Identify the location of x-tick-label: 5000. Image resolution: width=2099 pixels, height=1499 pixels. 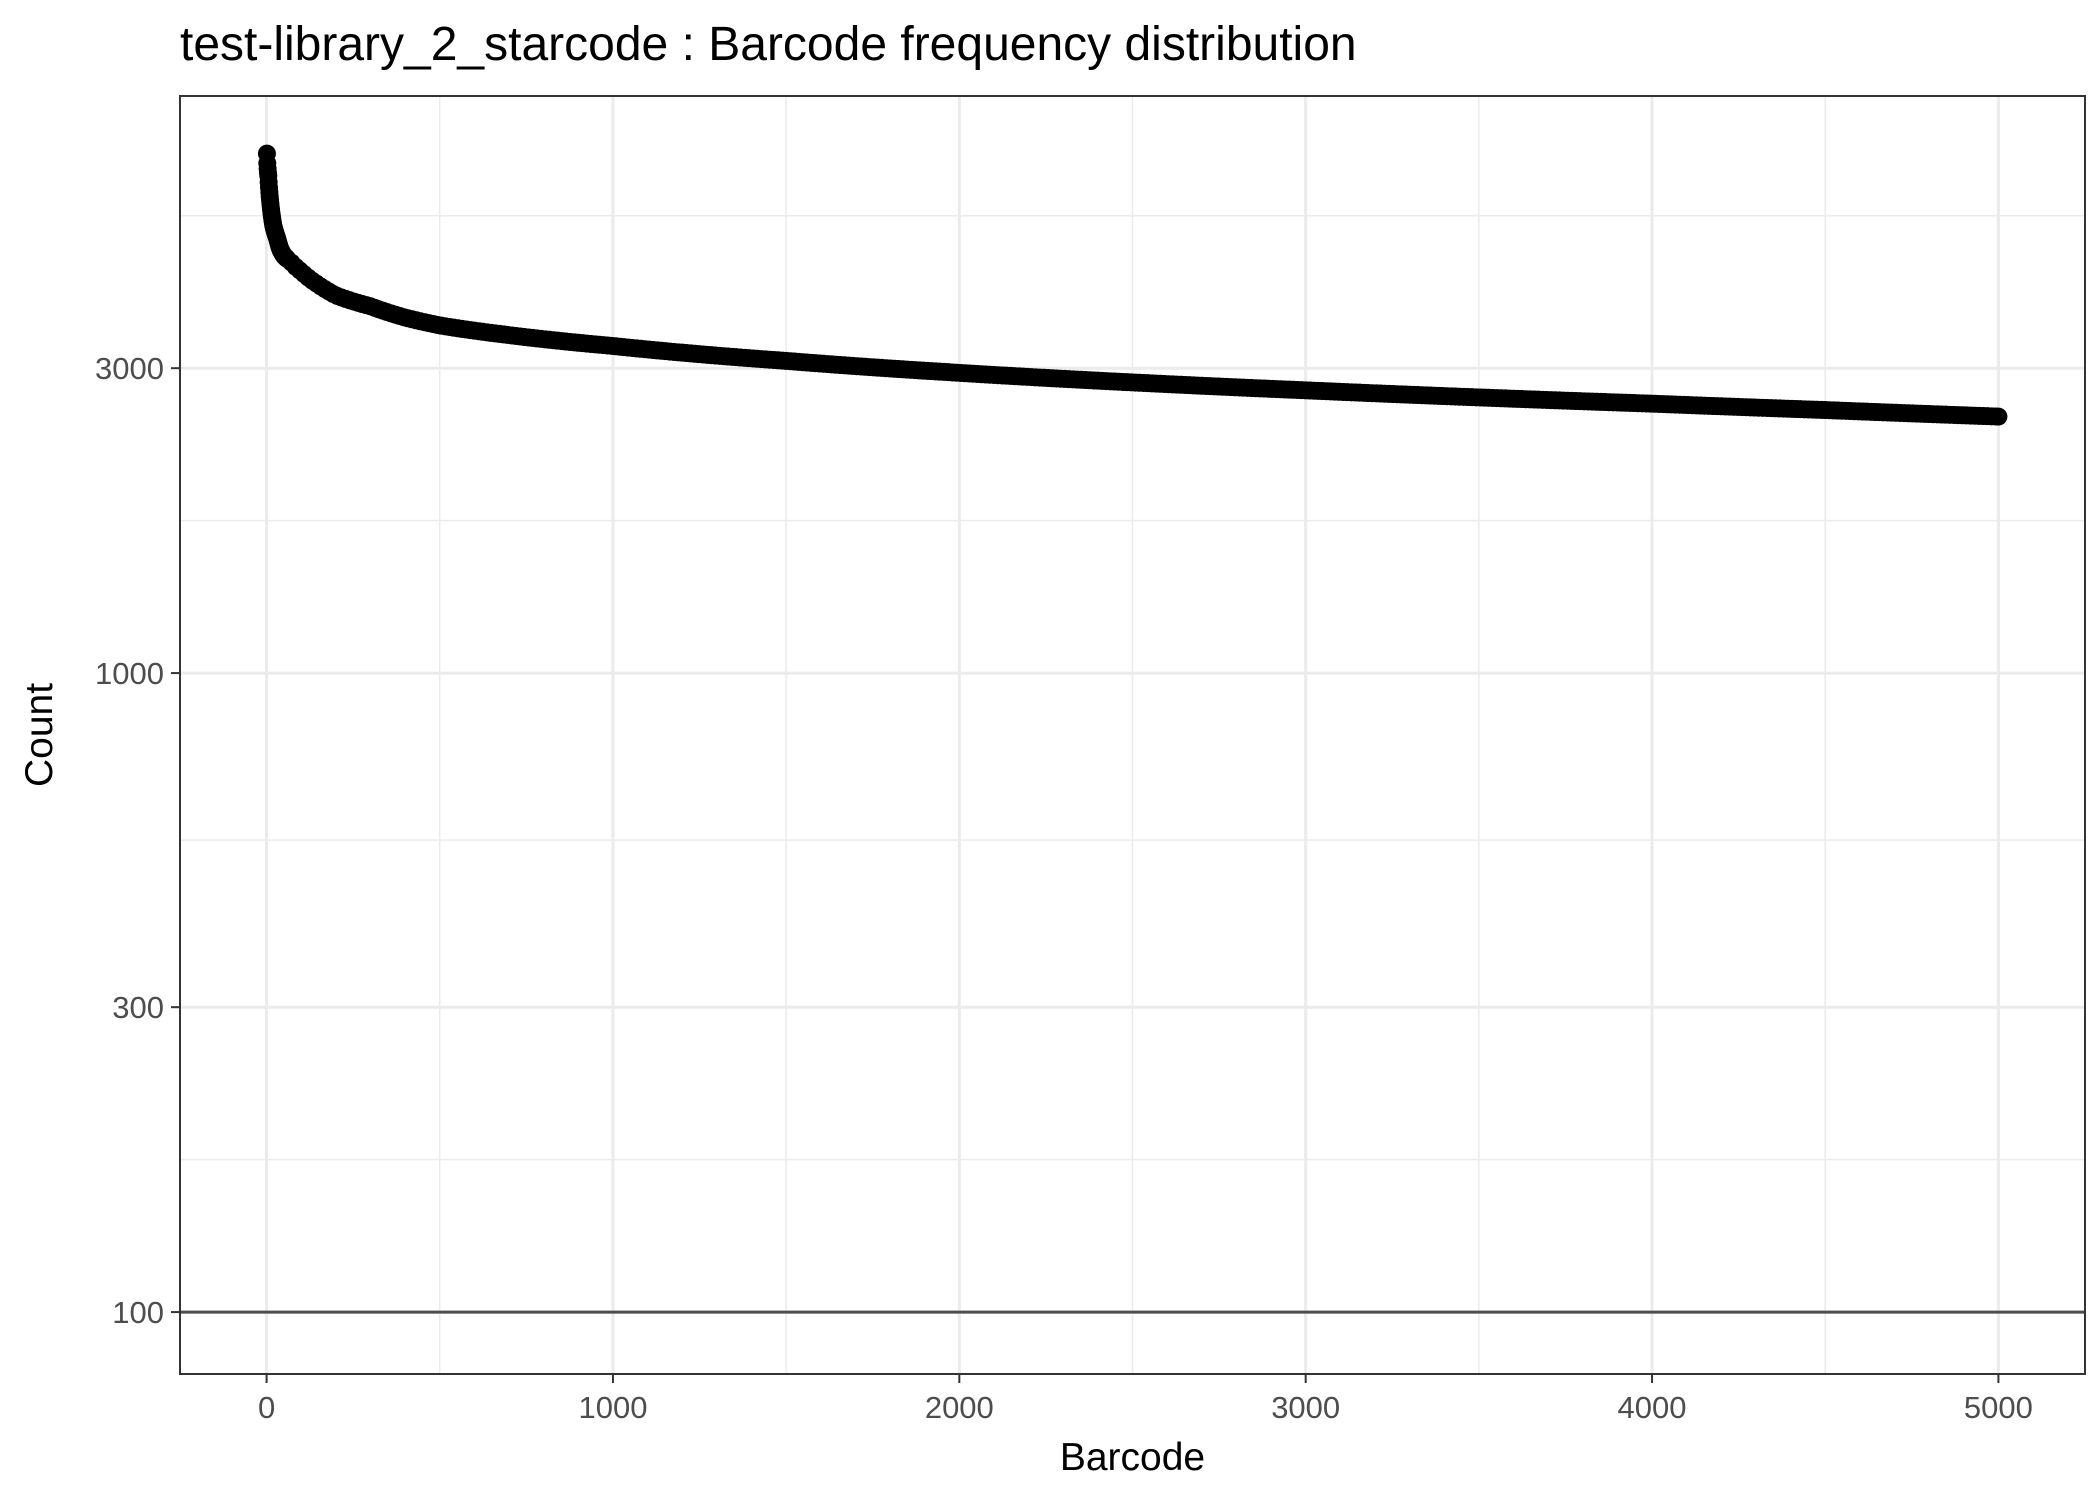
(1998, 1407).